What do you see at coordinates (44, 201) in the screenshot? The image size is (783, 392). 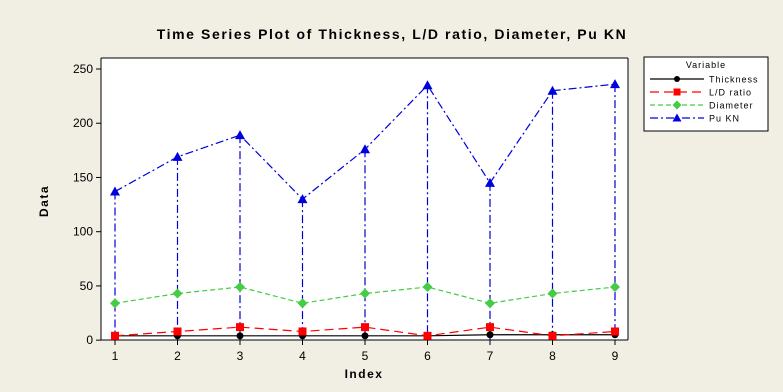 I see `y-axis-label: Data` at bounding box center [44, 201].